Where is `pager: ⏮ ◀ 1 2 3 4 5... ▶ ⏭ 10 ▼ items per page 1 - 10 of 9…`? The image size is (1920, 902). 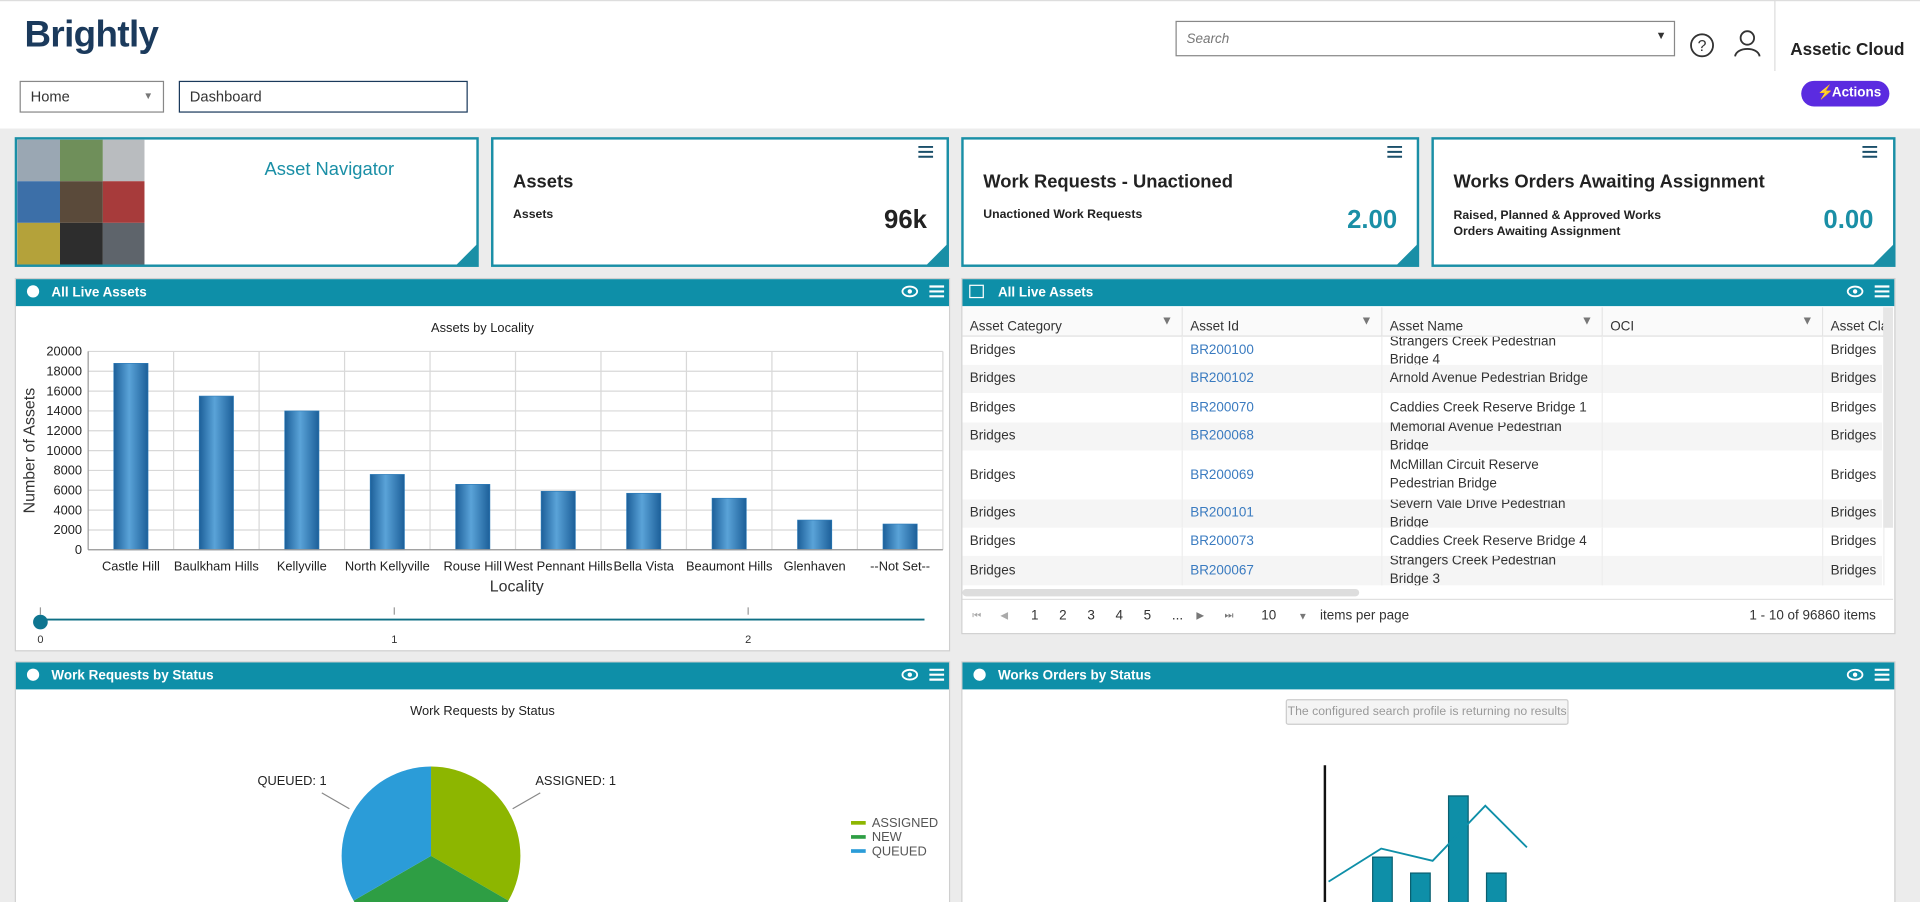 pager: ⏮ ◀ 1 2 3 4 5... ▶ ⏭ 10 ▼ items per page 1 - 10 of 9… is located at coordinates (1428, 615).